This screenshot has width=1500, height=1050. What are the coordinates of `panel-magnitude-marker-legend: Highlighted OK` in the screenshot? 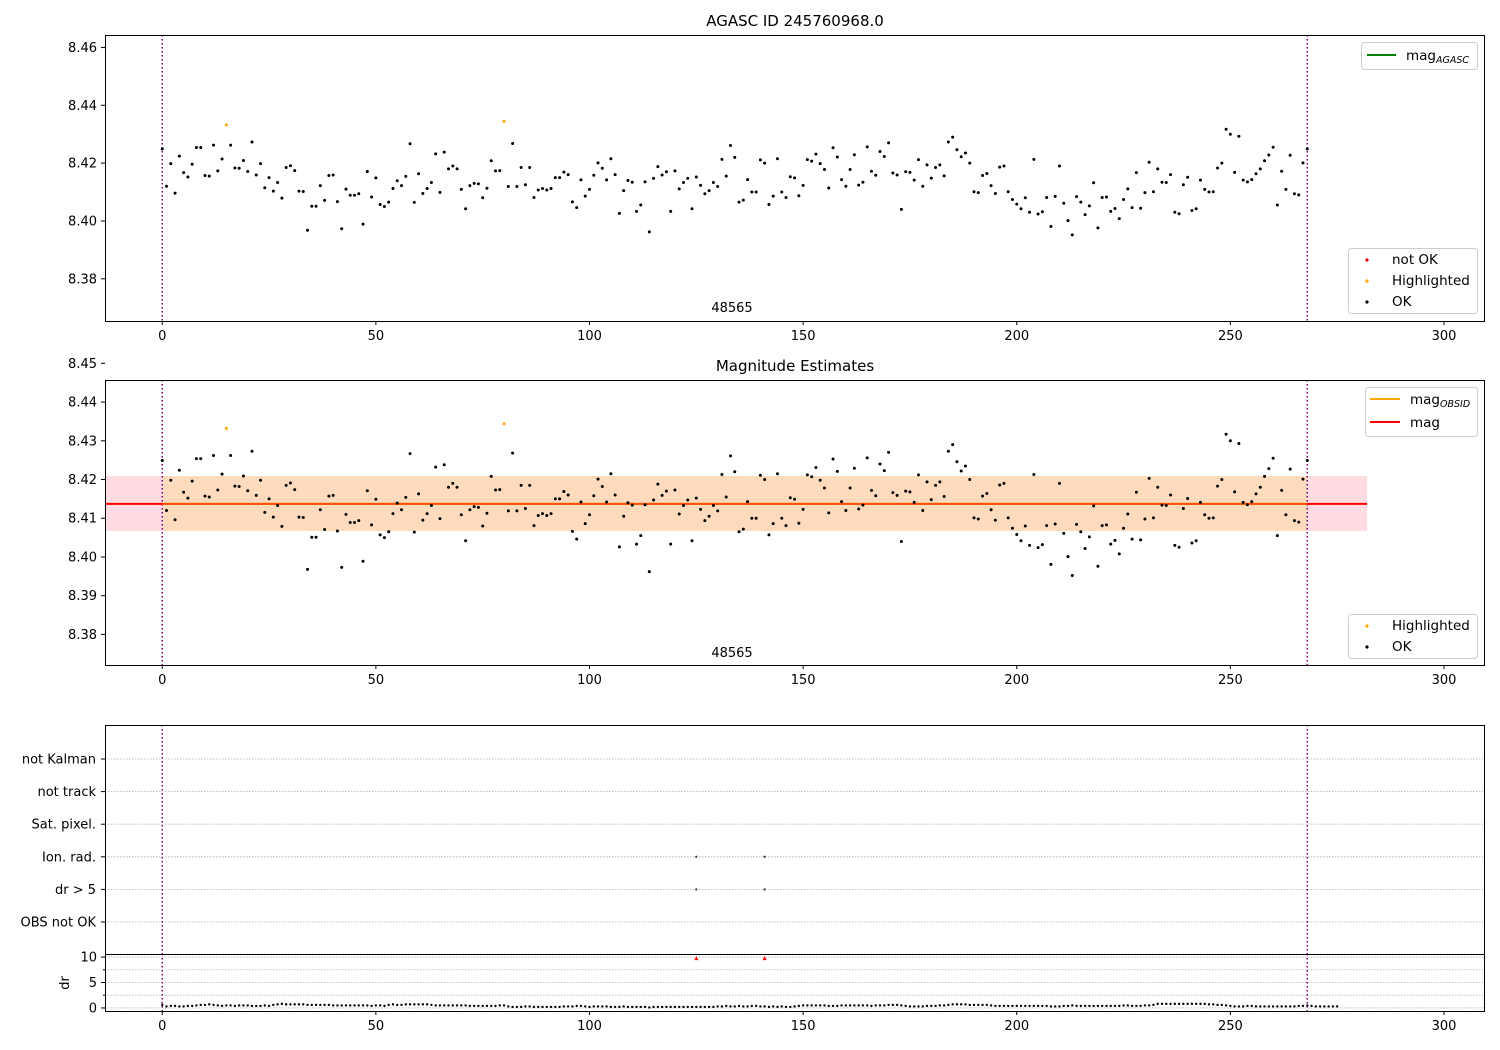 It's located at (1413, 636).